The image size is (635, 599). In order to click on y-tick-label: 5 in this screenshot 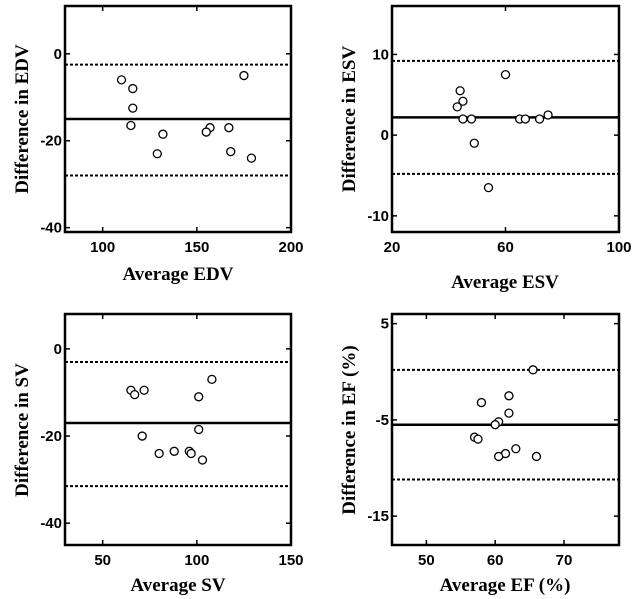, I will do `click(385, 324)`.